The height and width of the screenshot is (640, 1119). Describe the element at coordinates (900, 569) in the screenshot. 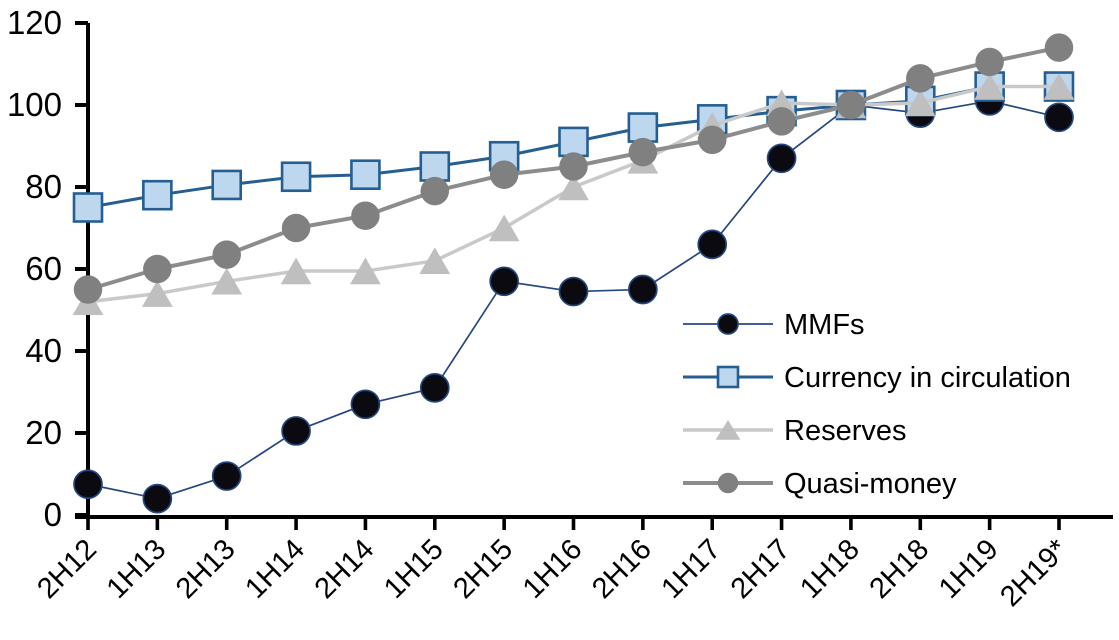

I see `x-axis-tick-label: 2H18` at that location.